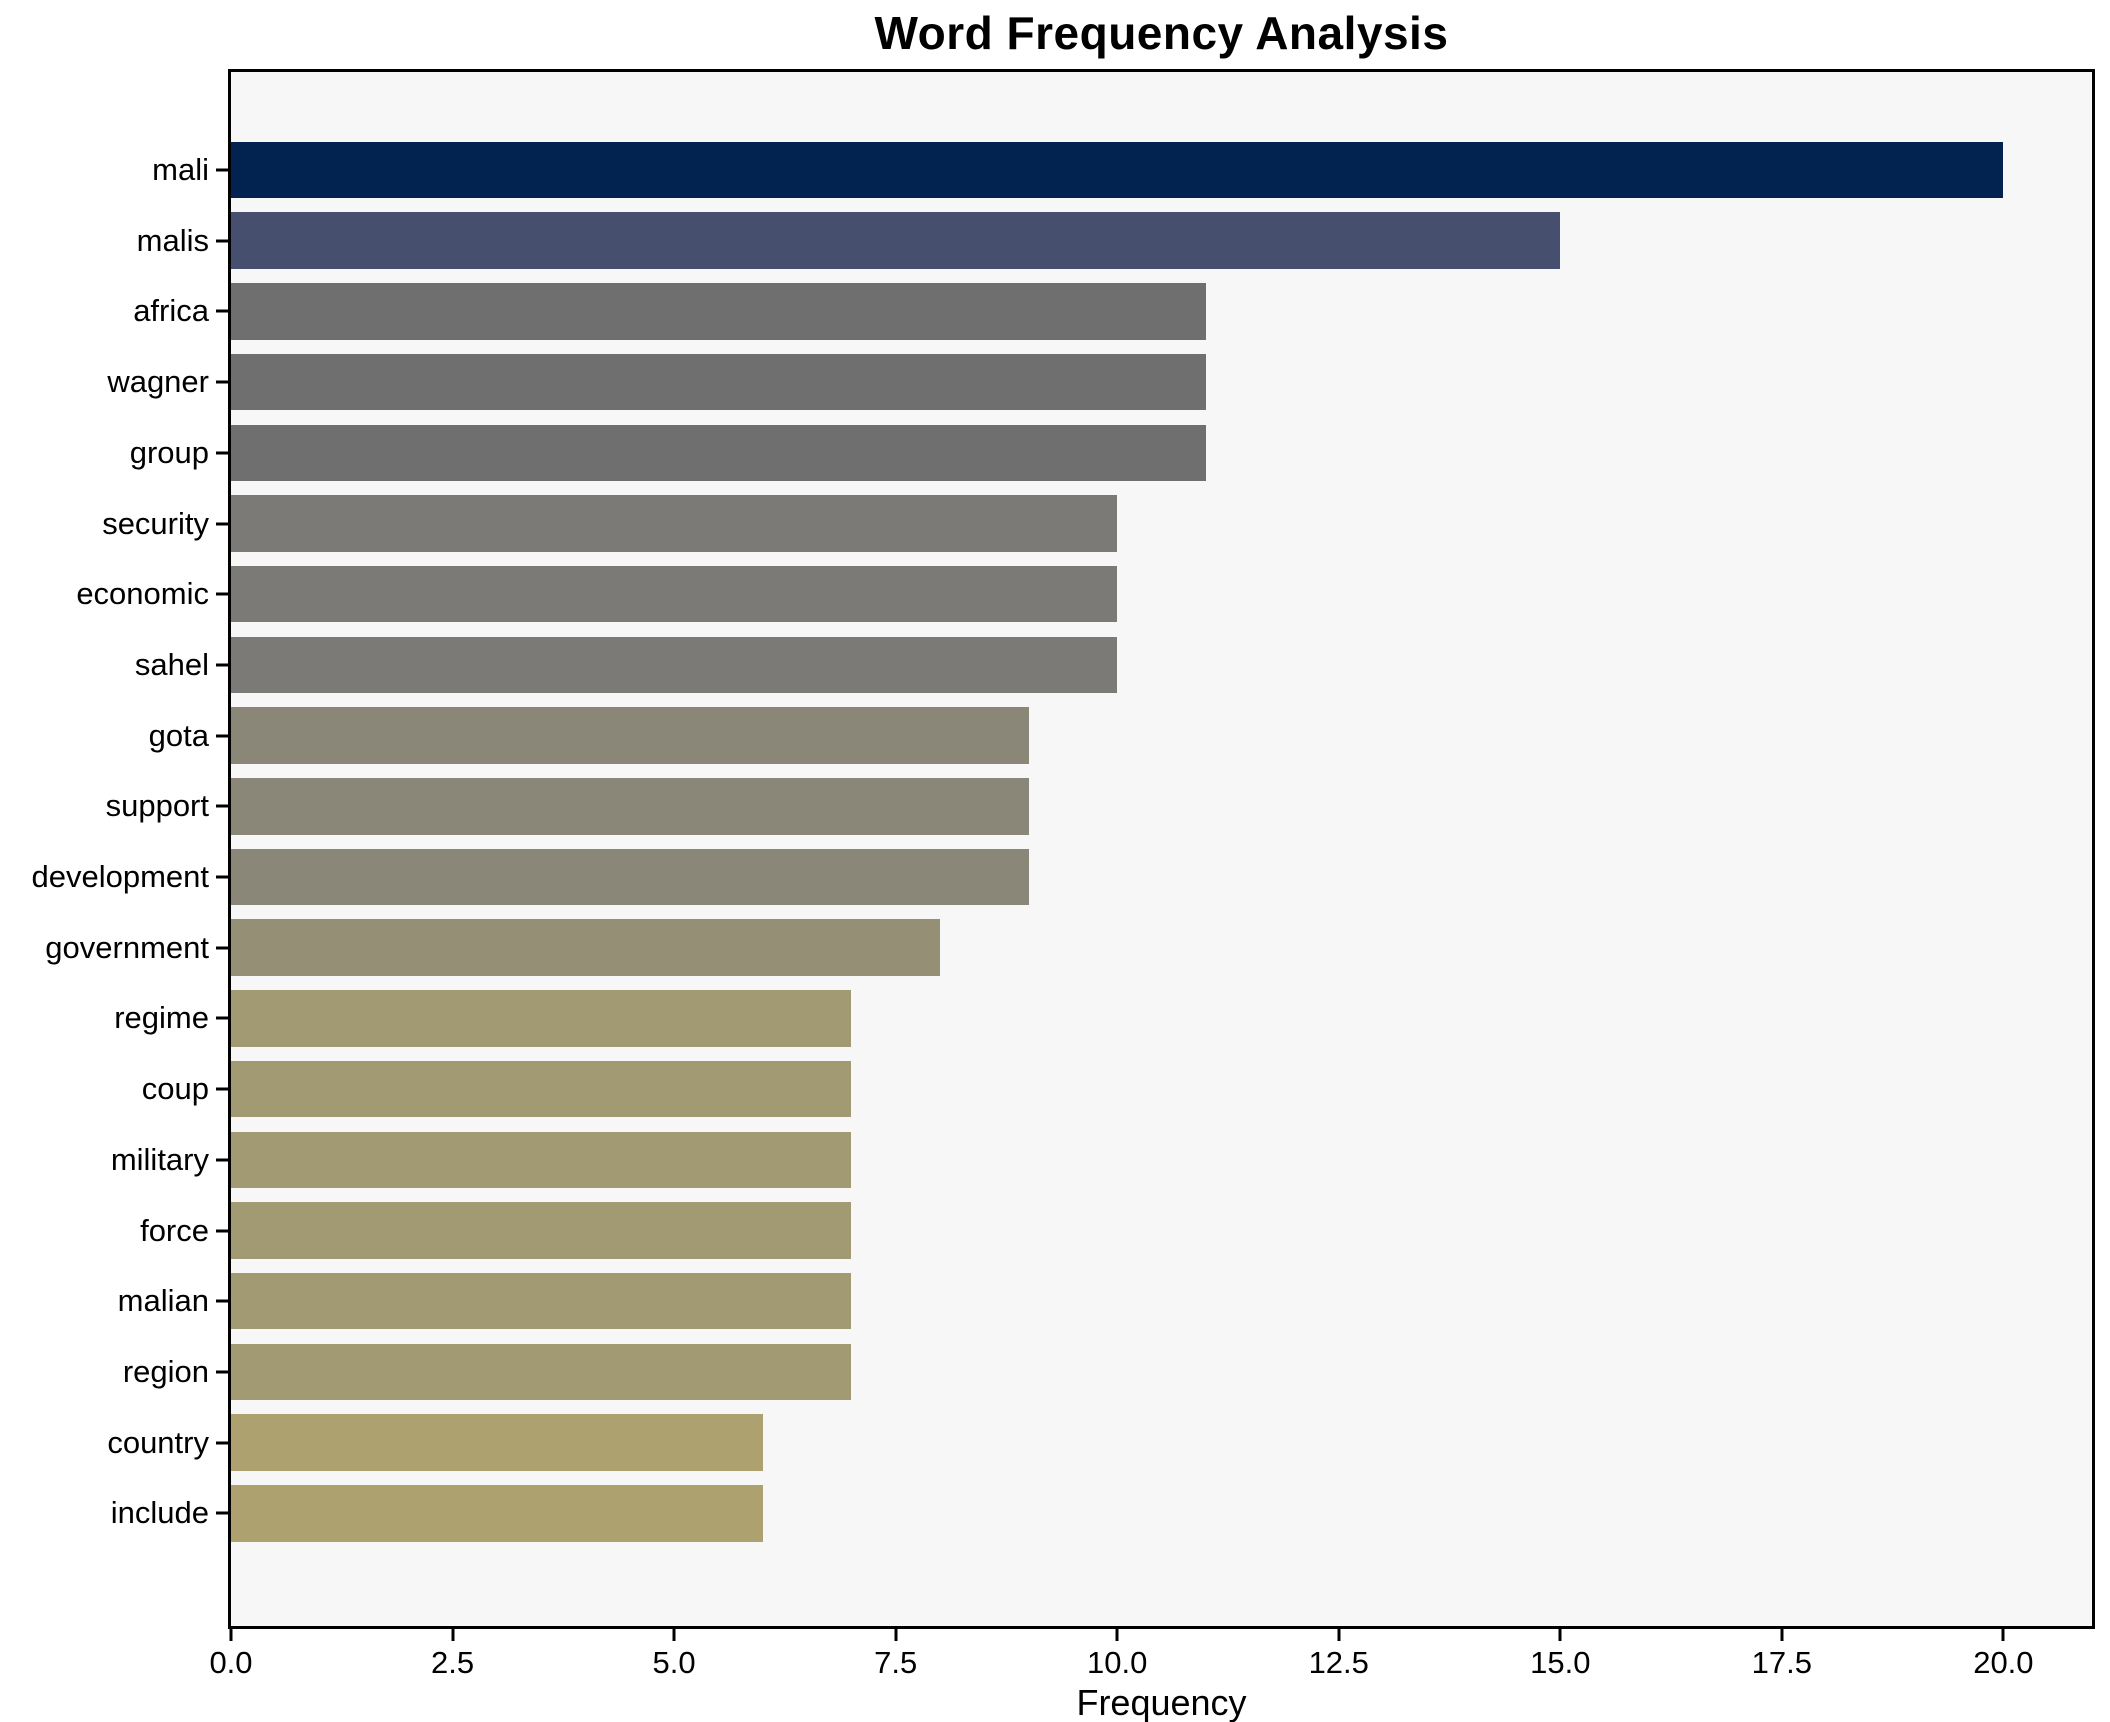 Image resolution: width=2110 pixels, height=1722 pixels. What do you see at coordinates (674, 665) in the screenshot?
I see `bar-sahel` at bounding box center [674, 665].